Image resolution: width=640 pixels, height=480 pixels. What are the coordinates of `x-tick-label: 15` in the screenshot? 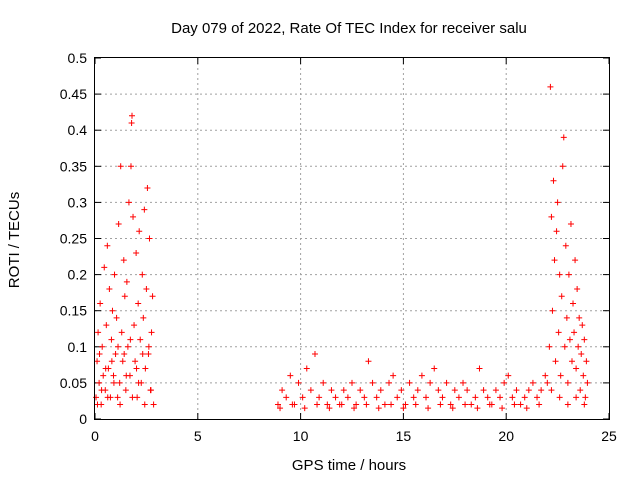 It's located at (404, 436).